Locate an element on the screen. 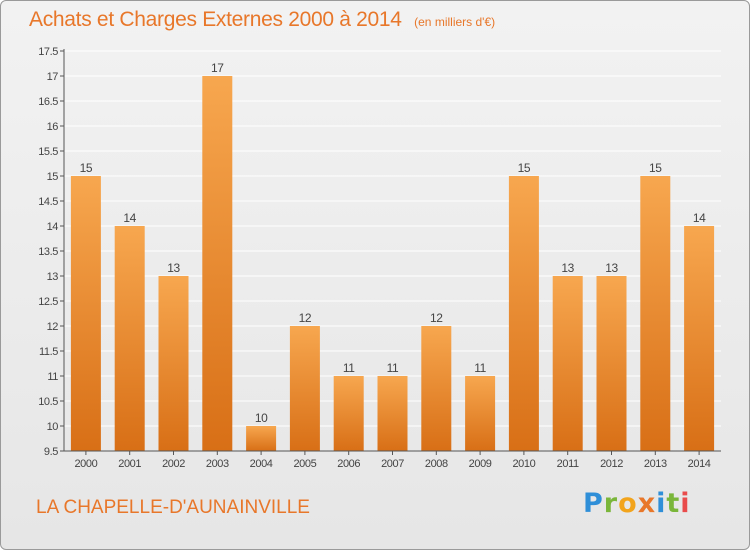 The height and width of the screenshot is (550, 750). y-tick-label: 17 is located at coordinates (53, 77).